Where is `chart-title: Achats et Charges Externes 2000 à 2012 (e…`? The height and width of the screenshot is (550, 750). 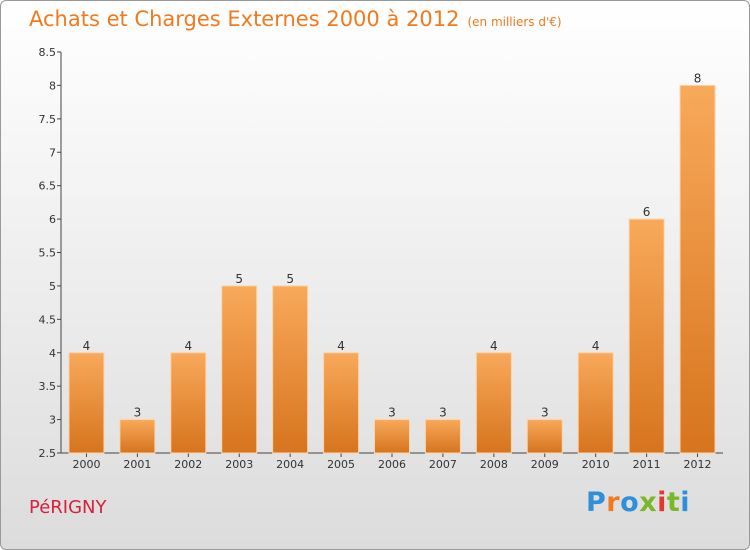
chart-title: Achats et Charges Externes 2000 à 2012 (e… is located at coordinates (295, 19).